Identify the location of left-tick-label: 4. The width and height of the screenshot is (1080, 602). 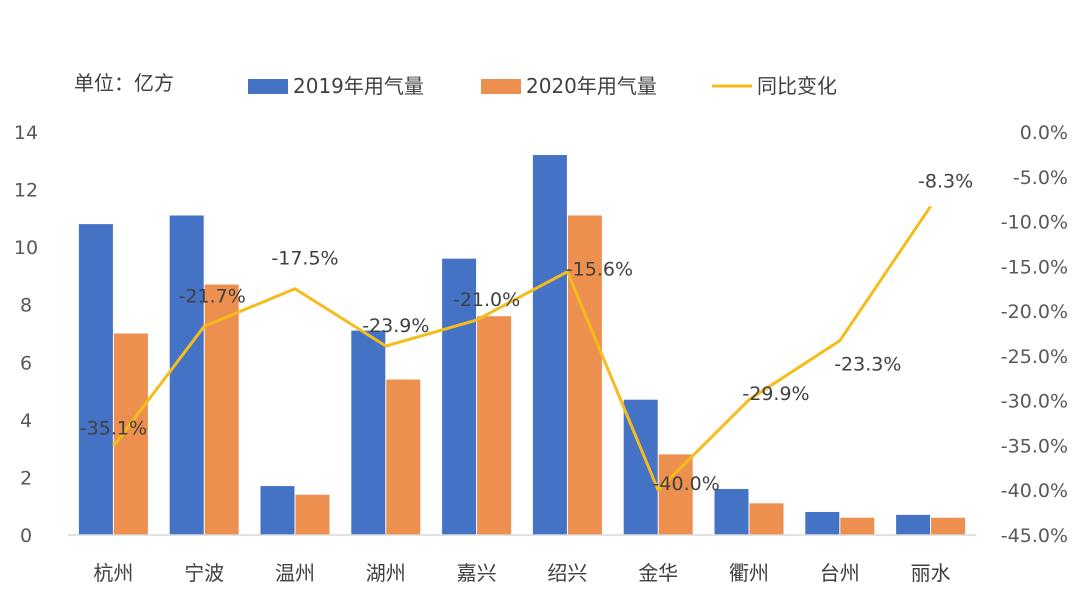
(26, 421).